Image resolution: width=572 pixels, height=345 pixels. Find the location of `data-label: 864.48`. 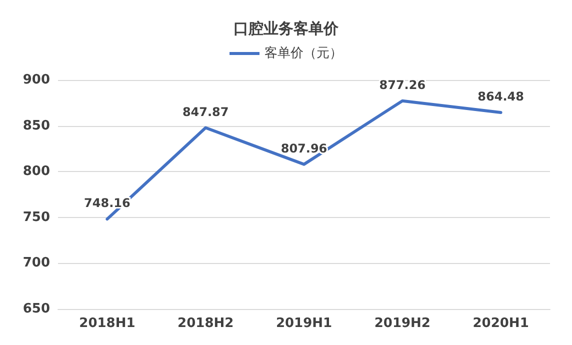

data-label: 864.48 is located at coordinates (501, 97).